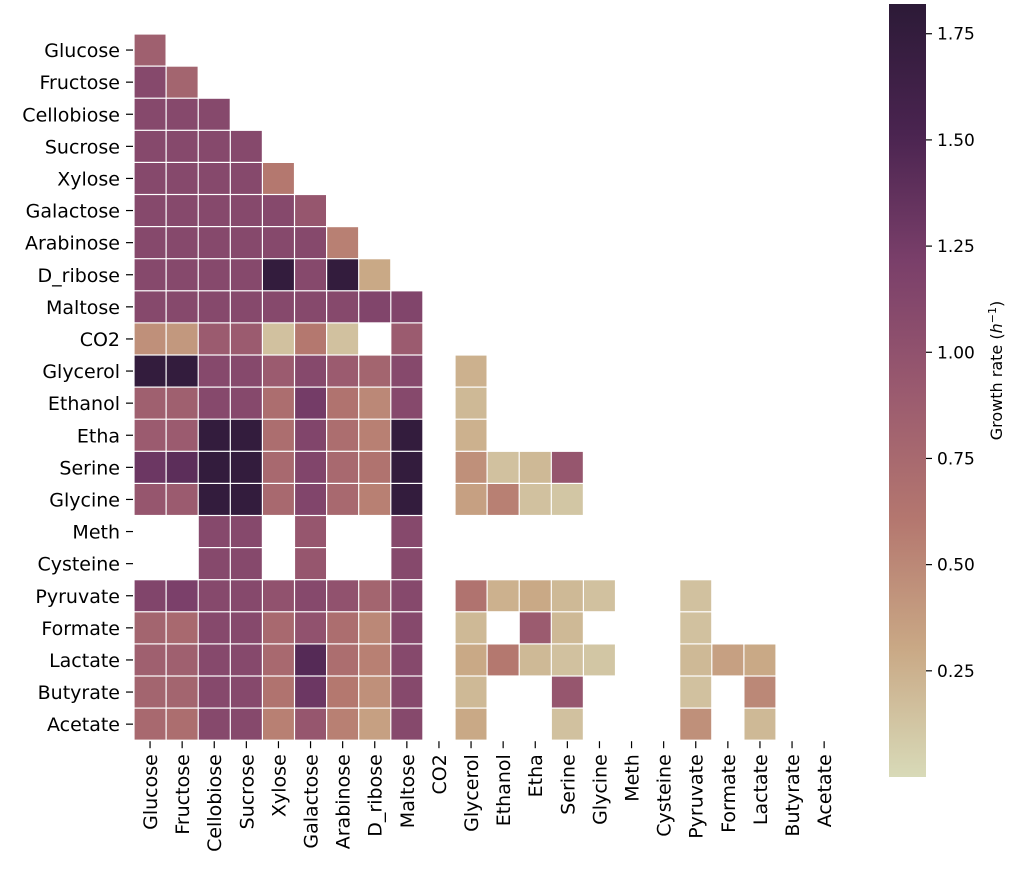 This screenshot has height=883, width=1013. Describe the element at coordinates (407, 596) in the screenshot. I see `heatmap-cell-pyruvate-maltose` at that location.